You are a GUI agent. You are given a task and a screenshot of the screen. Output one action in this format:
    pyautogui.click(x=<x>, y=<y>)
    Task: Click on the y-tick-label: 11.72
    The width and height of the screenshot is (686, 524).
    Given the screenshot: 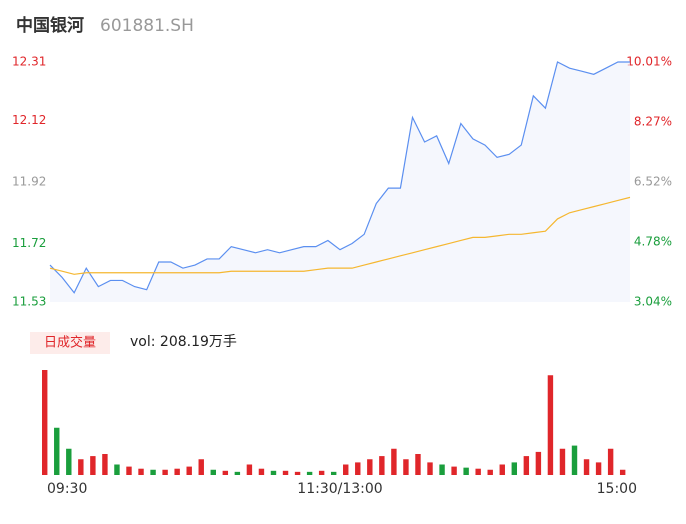 What is the action you would take?
    pyautogui.click(x=29, y=243)
    